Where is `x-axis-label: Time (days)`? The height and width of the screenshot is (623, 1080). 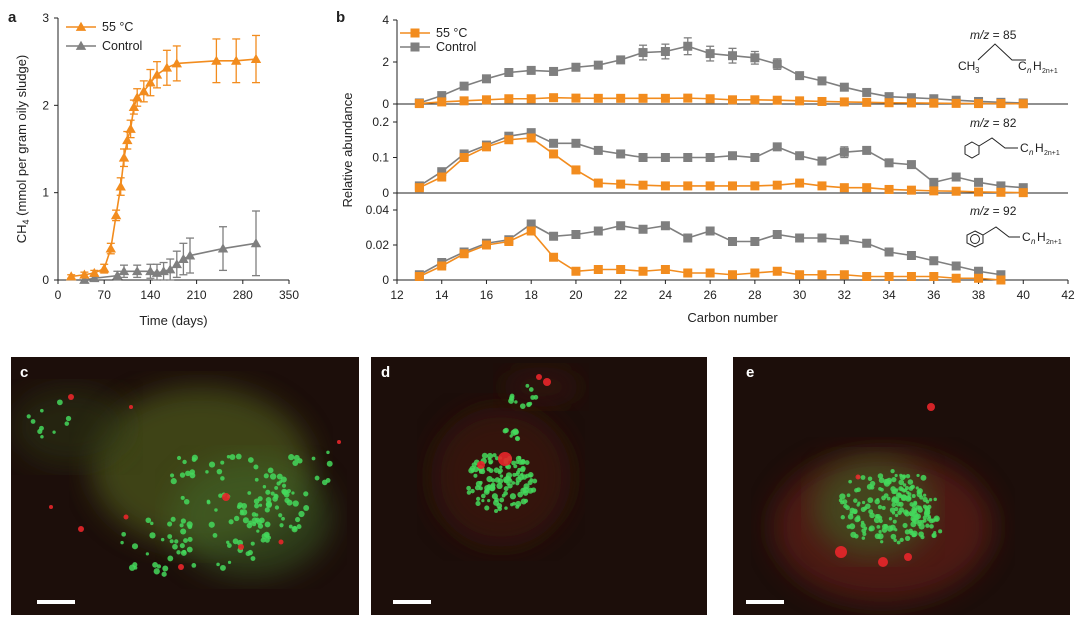 x-axis-label: Time (days) is located at coordinates (173, 320).